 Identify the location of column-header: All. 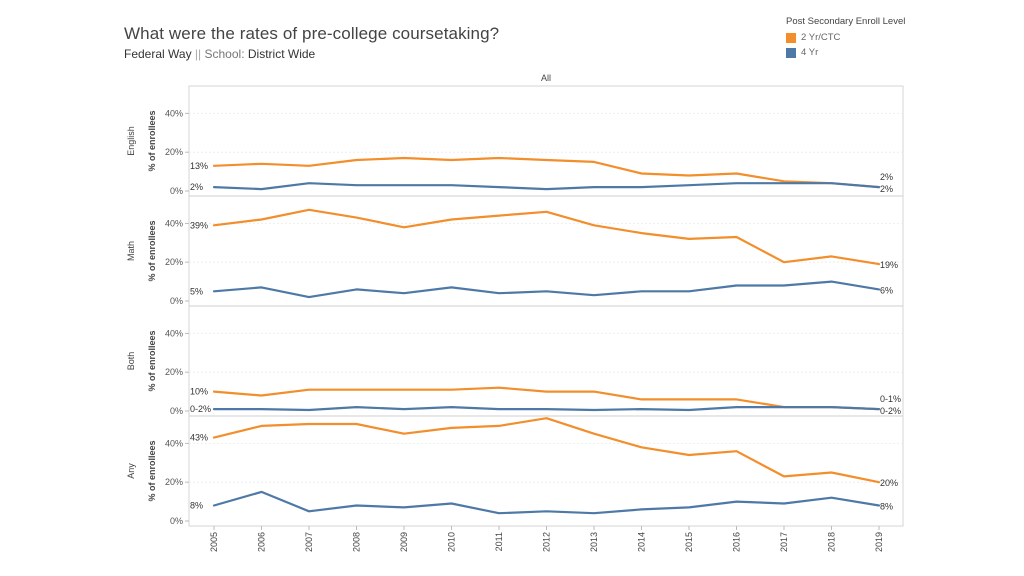
(546, 78).